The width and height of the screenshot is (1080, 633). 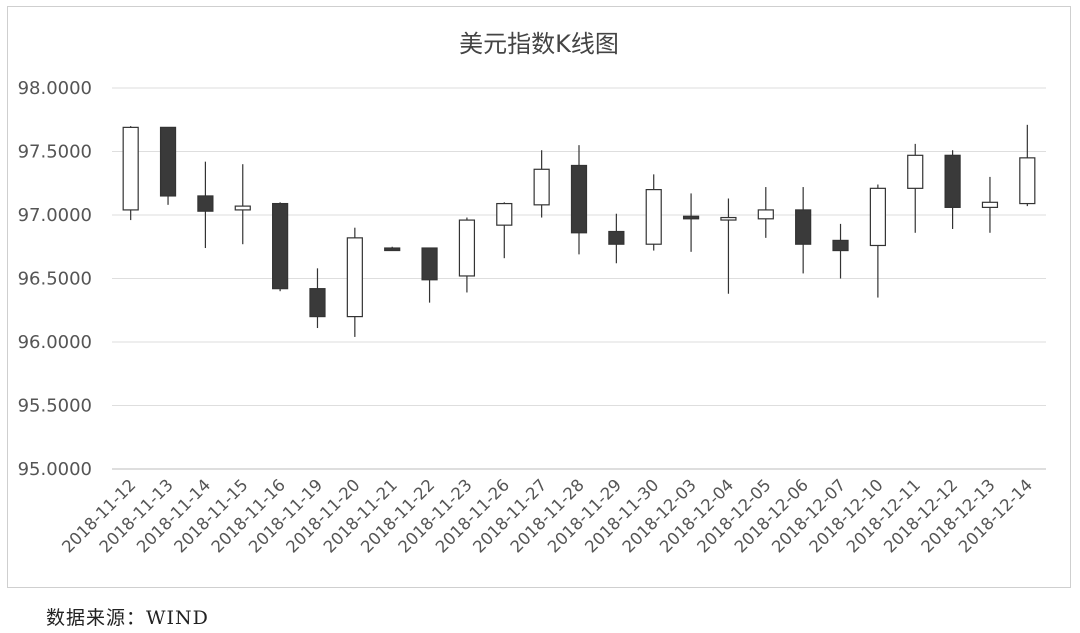 What do you see at coordinates (55, 88) in the screenshot?
I see `y-tick-label: 98.0000` at bounding box center [55, 88].